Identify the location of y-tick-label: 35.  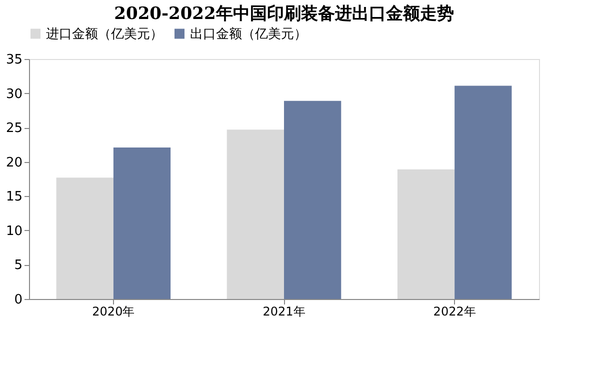
(14, 60).